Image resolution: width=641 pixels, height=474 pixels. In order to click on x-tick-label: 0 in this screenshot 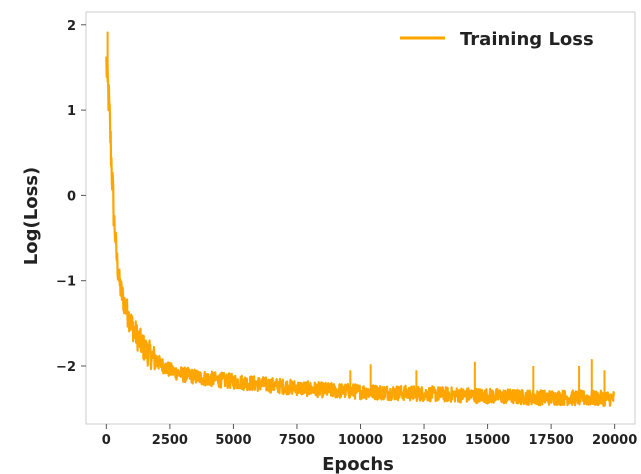, I will do `click(106, 440)`.